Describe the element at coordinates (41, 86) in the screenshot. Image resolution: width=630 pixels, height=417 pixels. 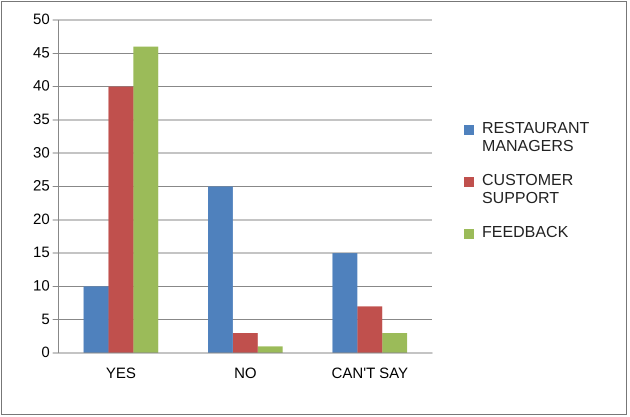
I see `y-tick-label: 40` at that location.